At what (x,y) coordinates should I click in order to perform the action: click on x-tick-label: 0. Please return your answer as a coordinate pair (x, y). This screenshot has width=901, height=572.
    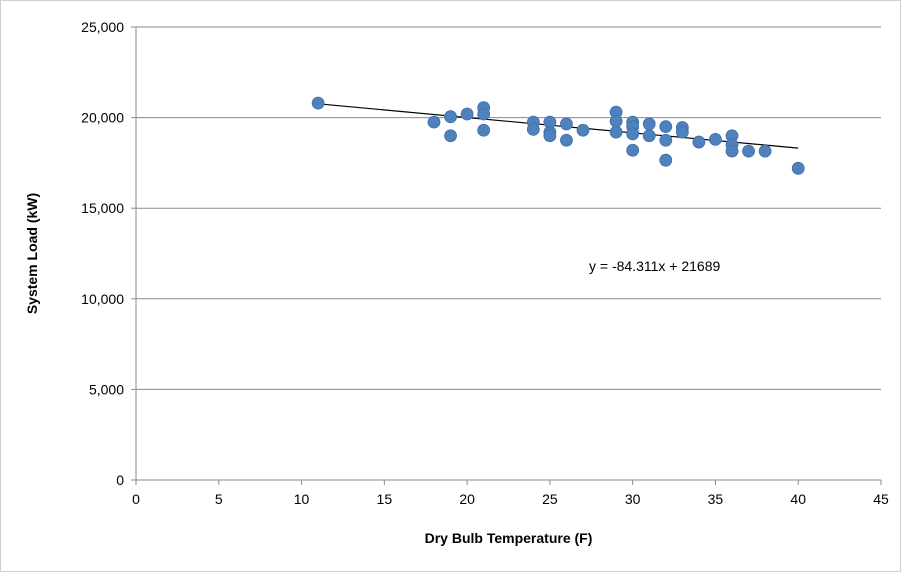
    Looking at the image, I should click on (136, 499).